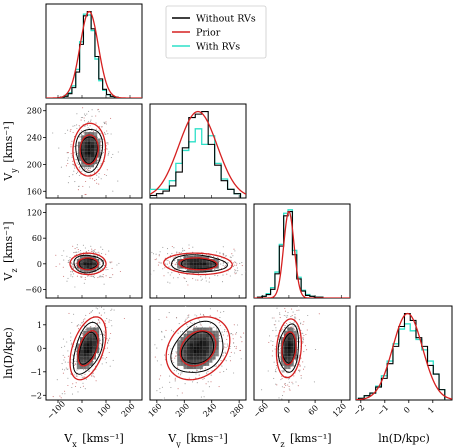  I want to click on marginal-panel-vx, so click(94, 51).